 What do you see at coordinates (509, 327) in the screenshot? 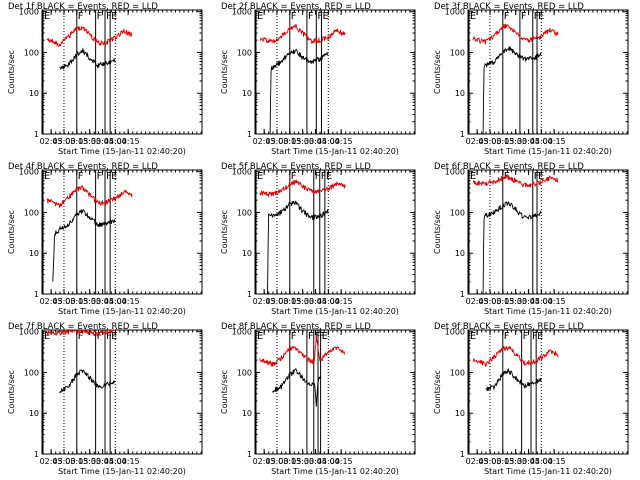
I see `chart-title: Det 9f BLACK = Events, RED = LLD` at bounding box center [509, 327].